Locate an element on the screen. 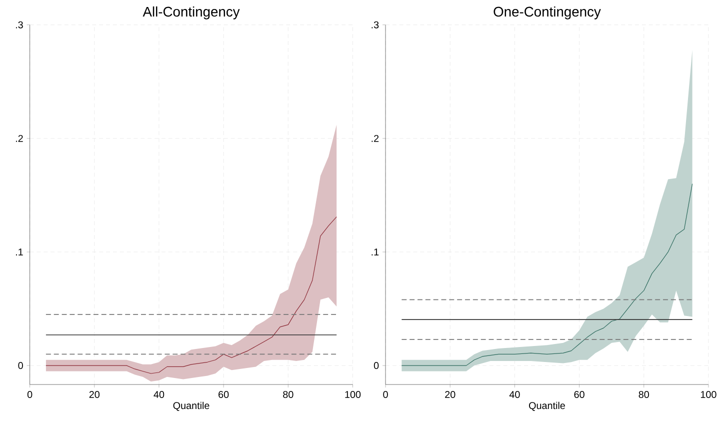  chart-title: All-Contingency is located at coordinates (191, 13).